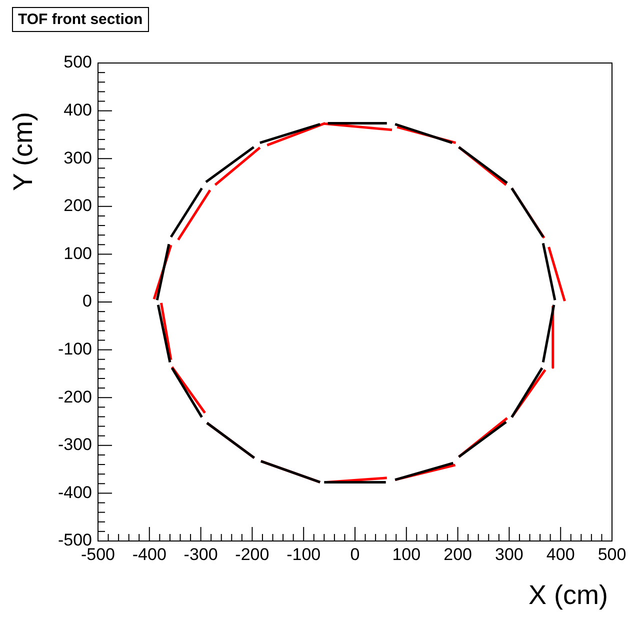  What do you see at coordinates (612, 554) in the screenshot?
I see `x-tick-label: 500` at bounding box center [612, 554].